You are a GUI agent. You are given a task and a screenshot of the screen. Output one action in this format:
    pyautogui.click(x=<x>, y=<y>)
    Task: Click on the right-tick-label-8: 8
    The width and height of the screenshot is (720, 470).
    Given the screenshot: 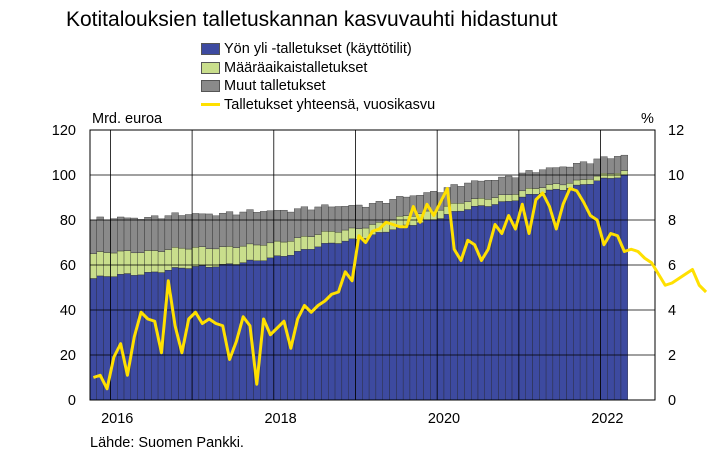 What is the action you would take?
    pyautogui.click(x=672, y=221)
    